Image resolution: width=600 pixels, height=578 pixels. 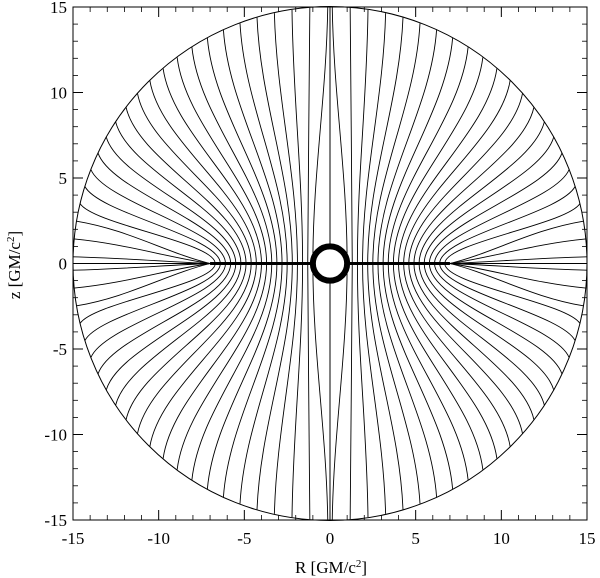 What do you see at coordinates (244, 538) in the screenshot?
I see `x-tick-label: -5` at bounding box center [244, 538].